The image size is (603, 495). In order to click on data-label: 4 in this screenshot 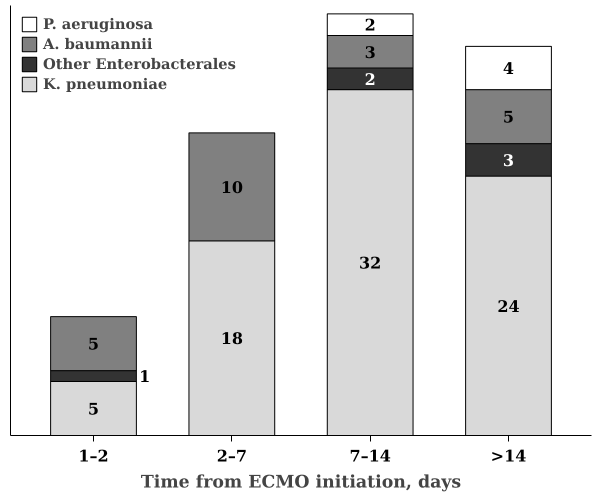, I will do `click(508, 68)`.